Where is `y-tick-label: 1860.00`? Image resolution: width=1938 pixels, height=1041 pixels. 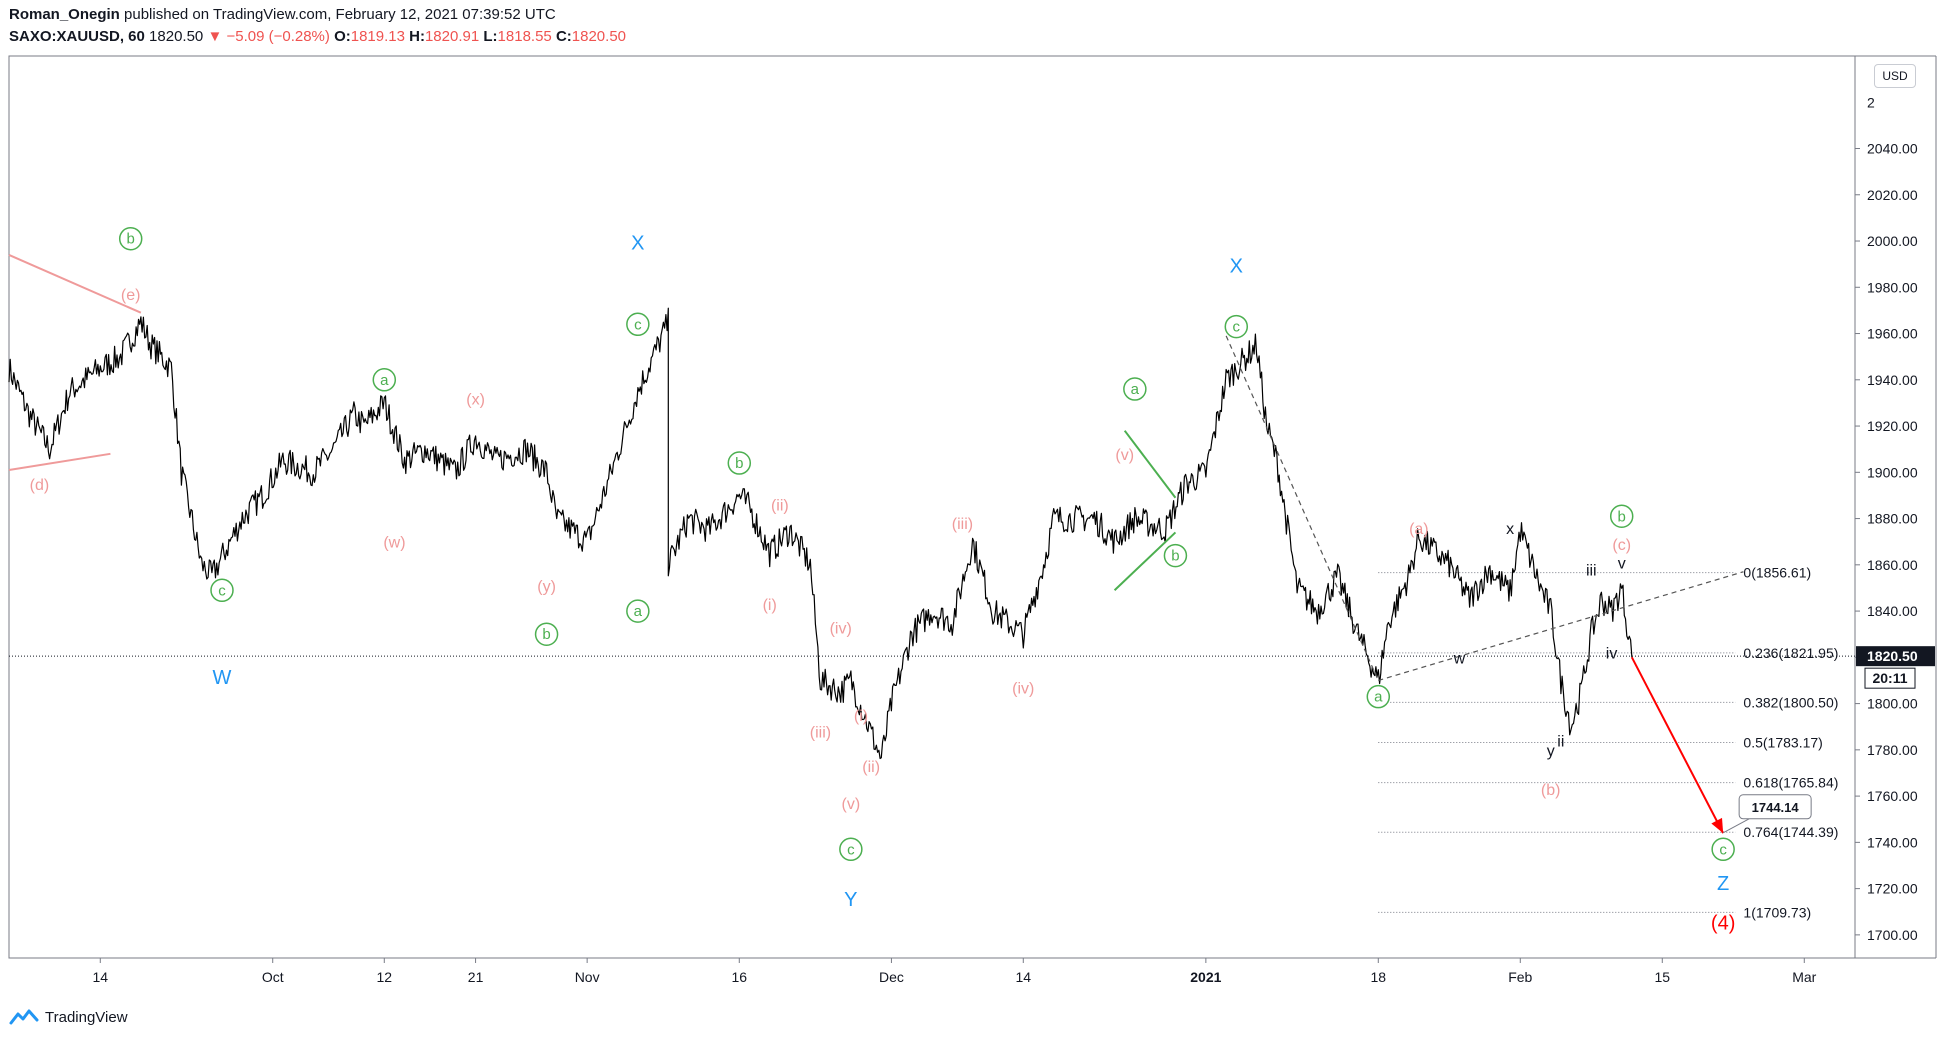 y-tick-label: 1860.00 is located at coordinates (1892, 565).